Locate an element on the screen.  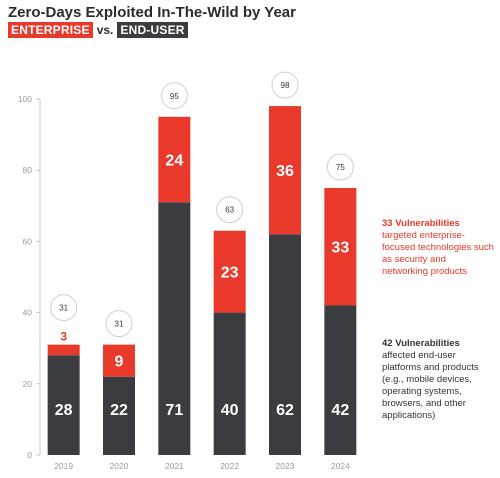
x-tick-label: 2021 is located at coordinates (174, 466).